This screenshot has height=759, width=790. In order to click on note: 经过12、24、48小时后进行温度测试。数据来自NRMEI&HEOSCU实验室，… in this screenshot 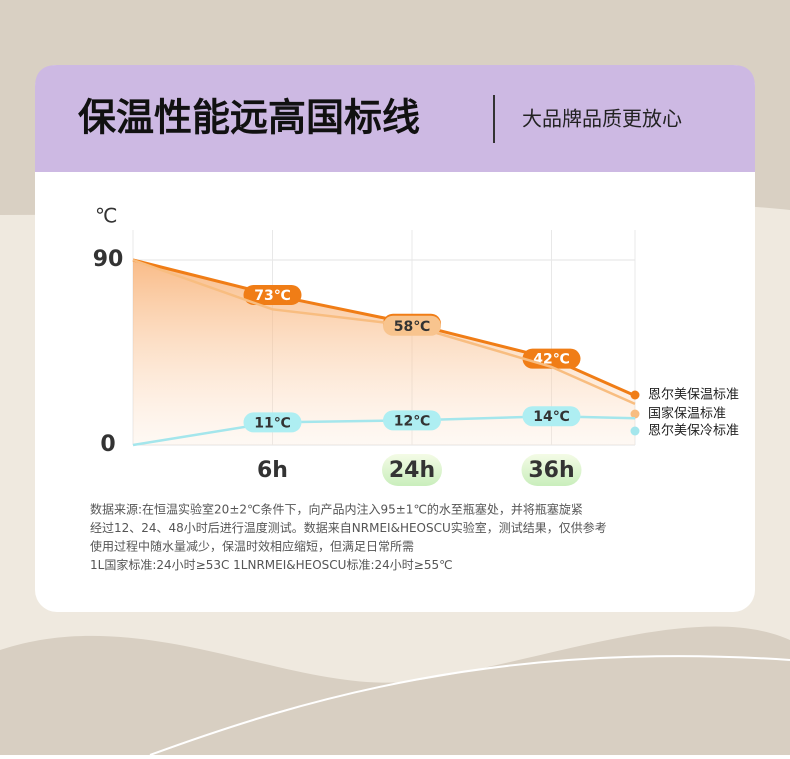, I will do `click(348, 527)`.